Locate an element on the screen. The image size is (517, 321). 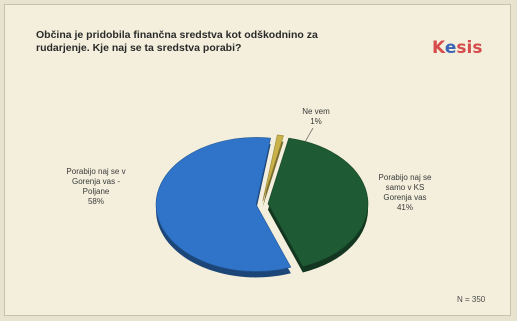
label-ne-vem-text: Ne vem is located at coordinates (316, 111).